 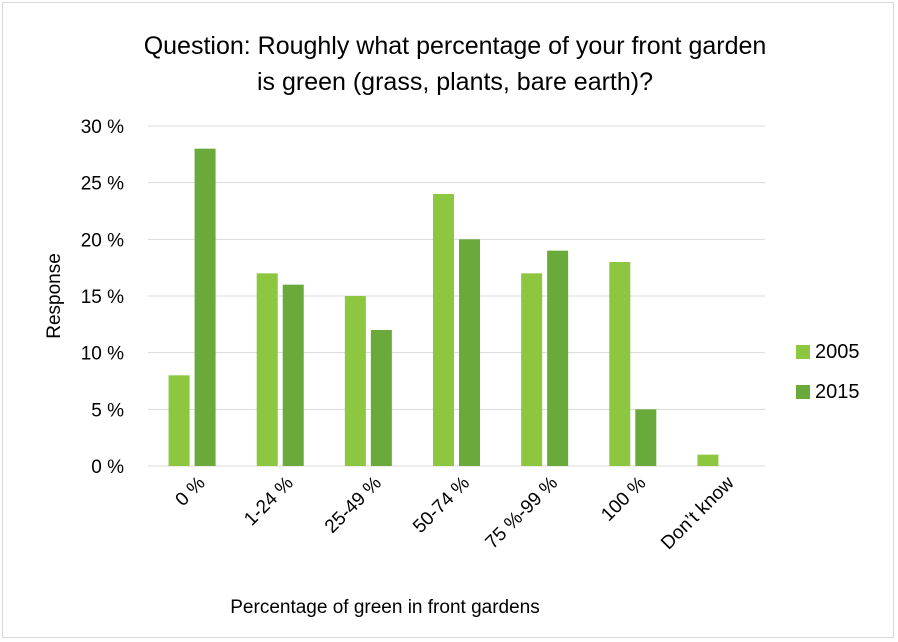 What do you see at coordinates (107, 410) in the screenshot?
I see `y-tick-label: 5 %` at bounding box center [107, 410].